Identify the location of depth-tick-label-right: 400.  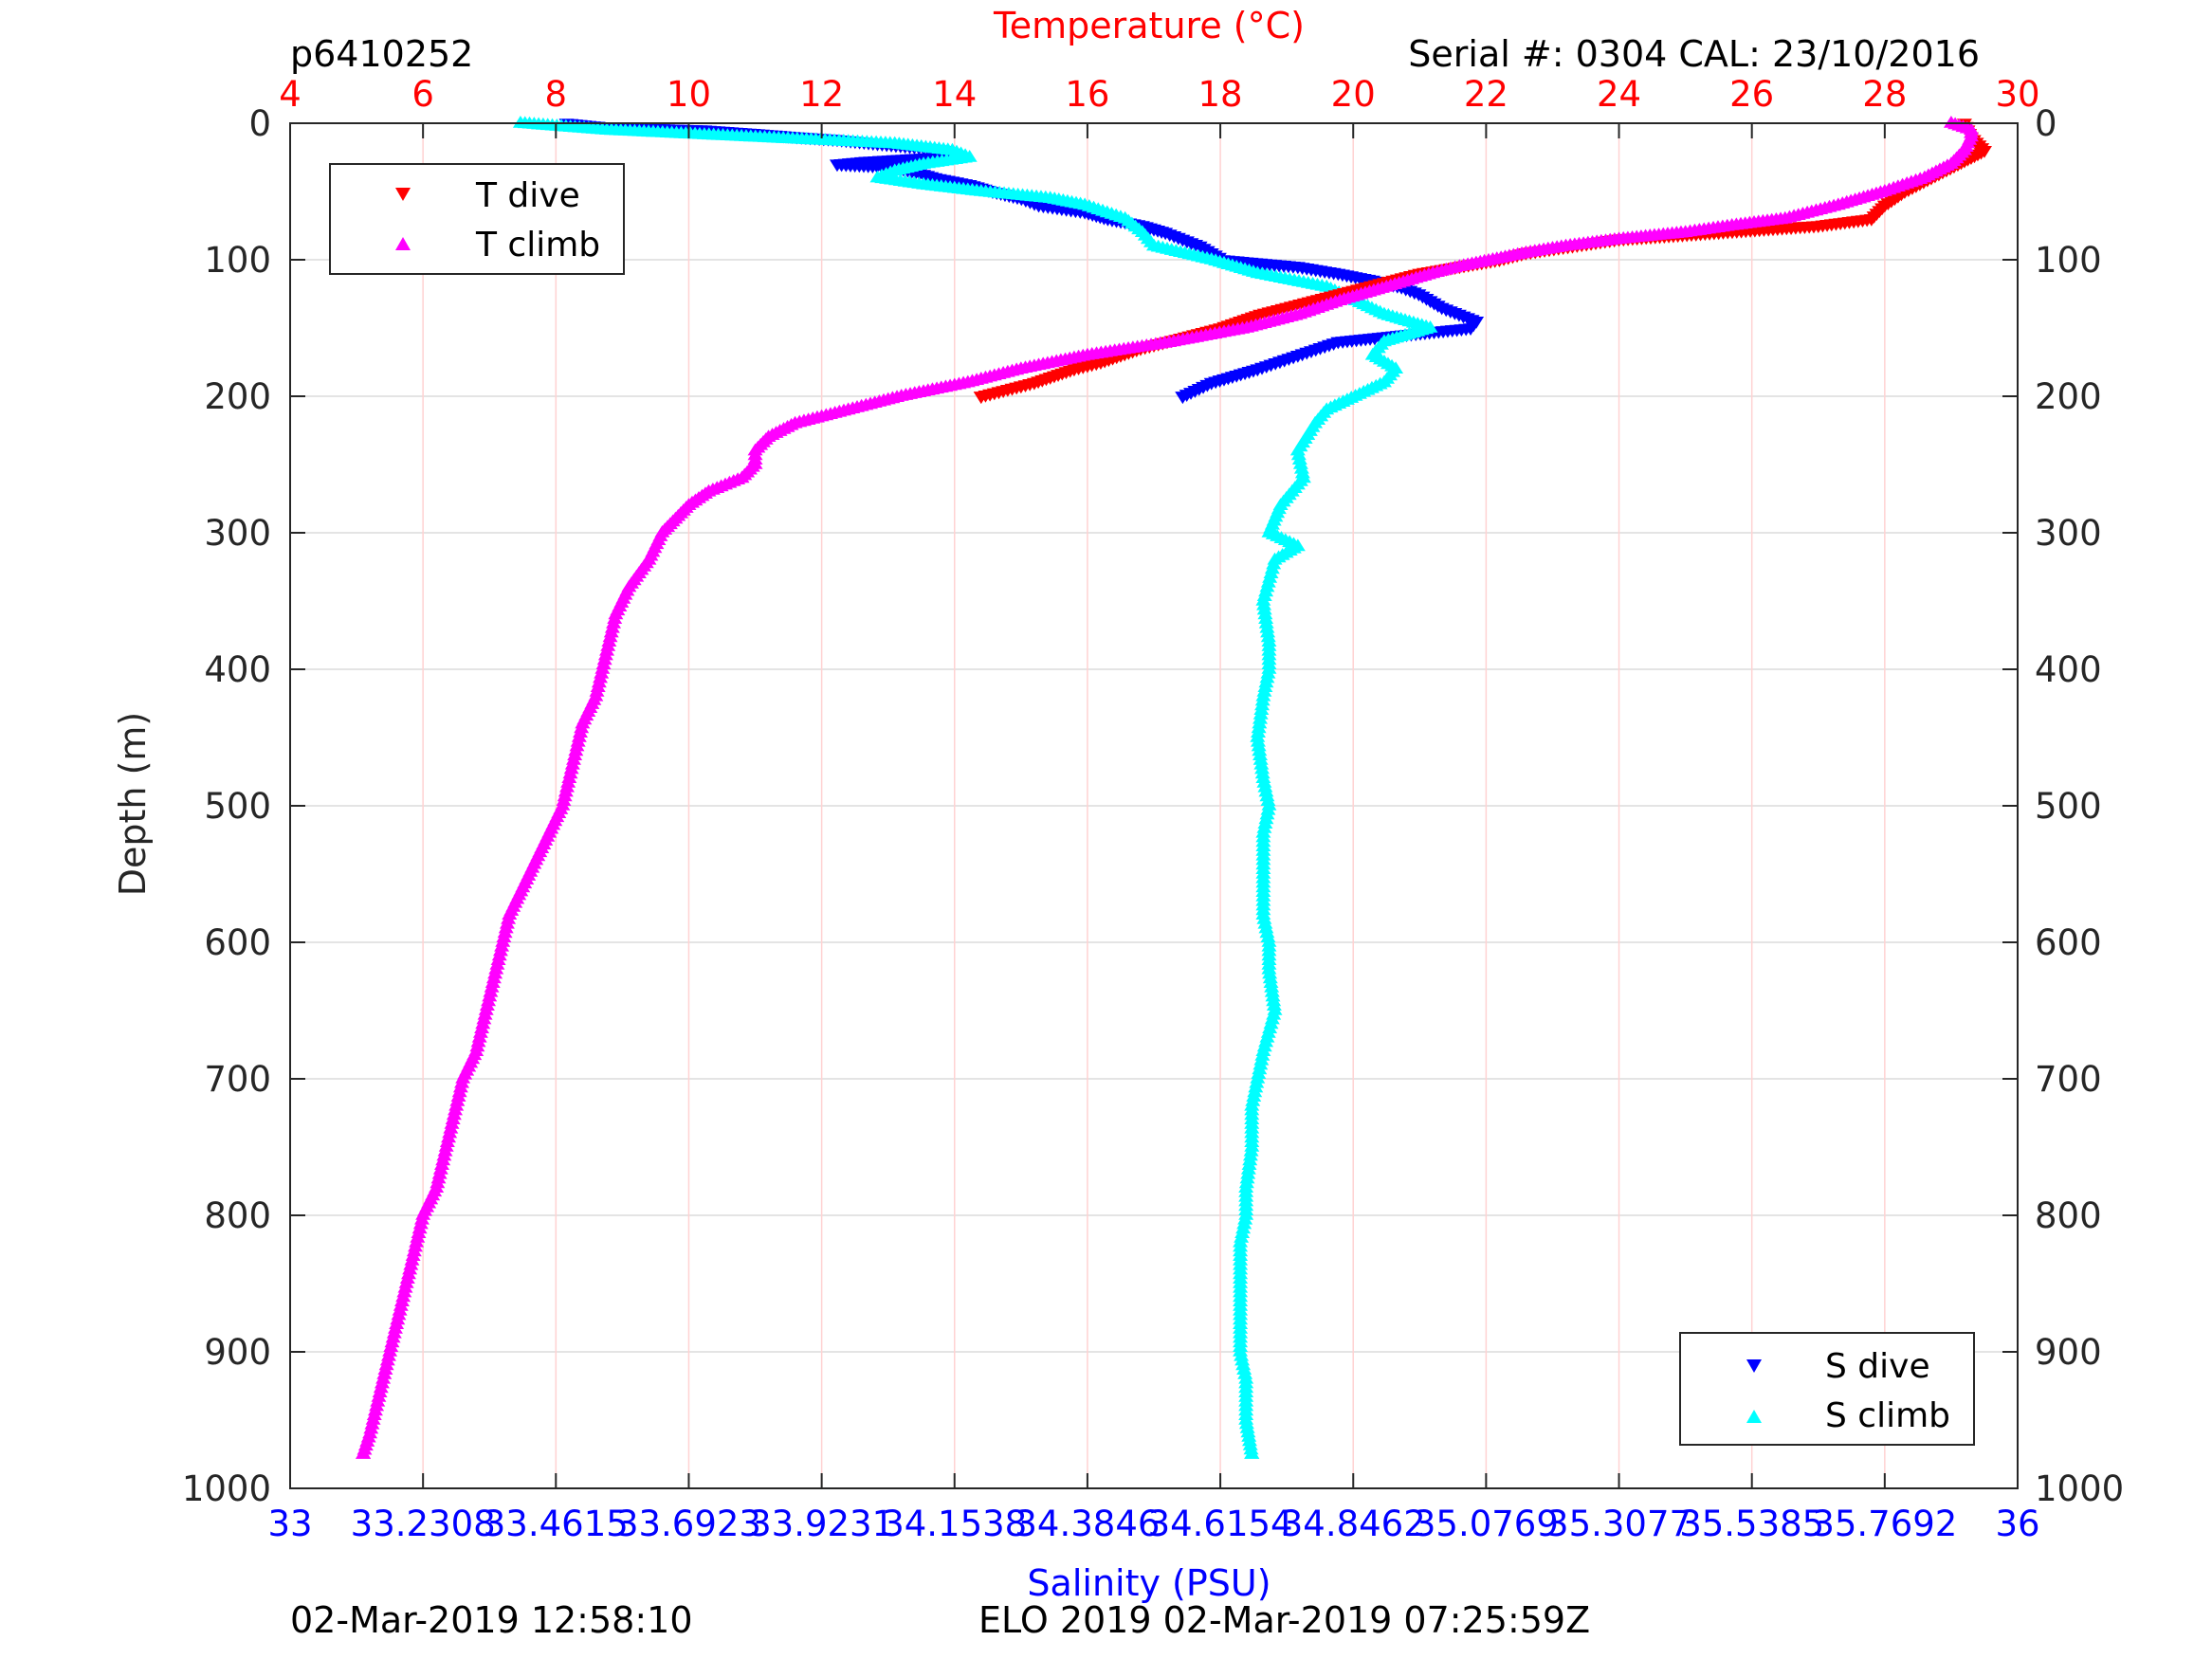
(2068, 669).